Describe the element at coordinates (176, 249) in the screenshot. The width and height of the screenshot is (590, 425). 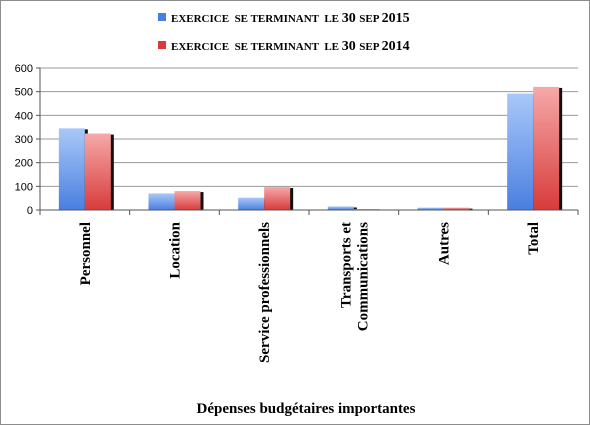
I see `x-tick-label: Location` at that location.